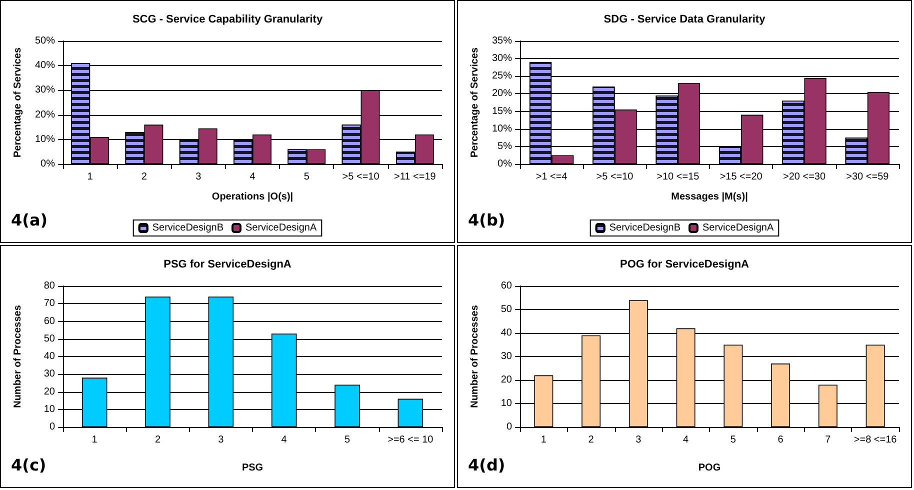  Describe the element at coordinates (45, 66) in the screenshot. I see `y-tick-label: 40%` at that location.